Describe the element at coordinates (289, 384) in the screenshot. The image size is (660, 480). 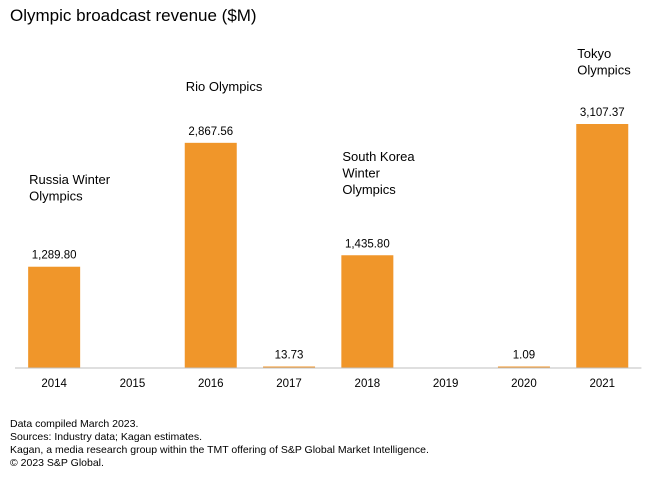
I see `x-tick-label-2017: 2017` at that location.